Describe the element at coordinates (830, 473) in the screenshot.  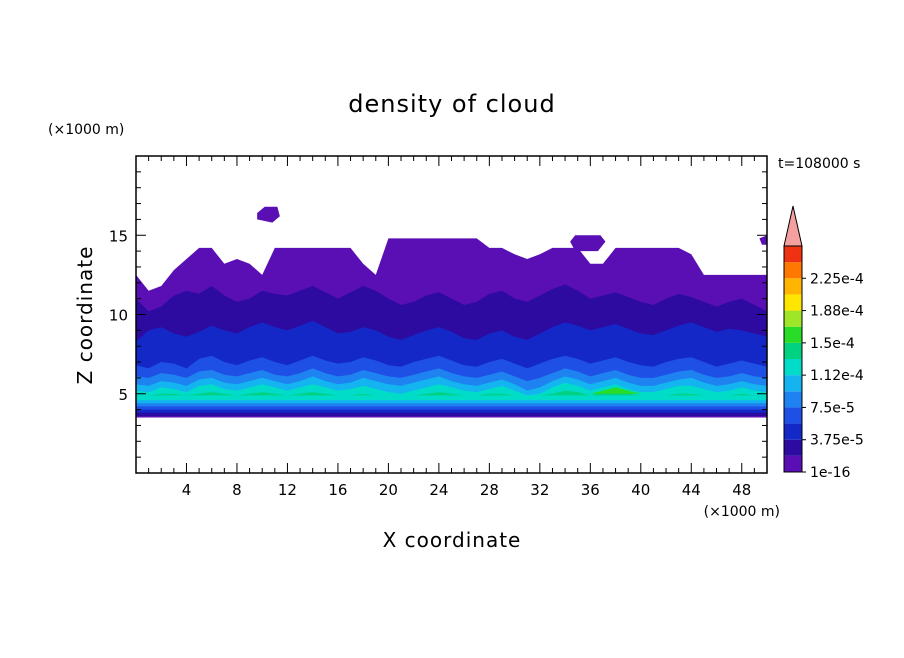
I see `colorbar-tick-label: 1e-16` at that location.